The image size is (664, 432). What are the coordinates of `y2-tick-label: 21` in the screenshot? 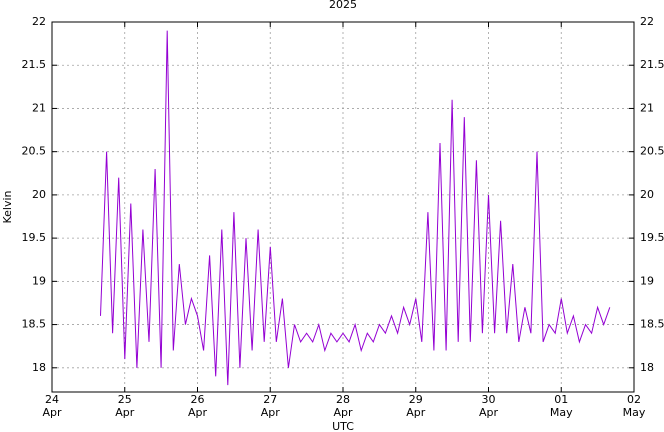 It's located at (647, 107).